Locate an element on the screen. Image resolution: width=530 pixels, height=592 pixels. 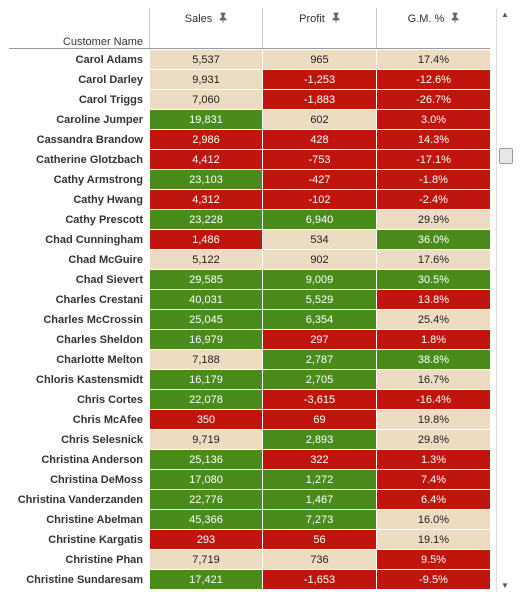
table-row: Christine Kargatis 293 56 19.1% is located at coordinates (249, 540).